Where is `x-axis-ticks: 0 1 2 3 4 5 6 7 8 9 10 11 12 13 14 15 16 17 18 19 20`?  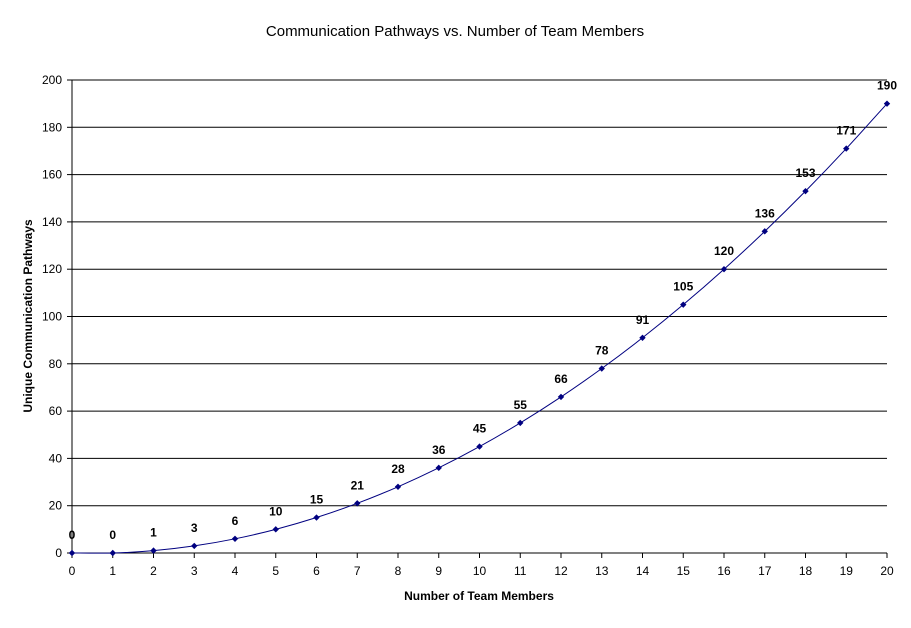
x-axis-ticks: 0 1 2 3 4 5 6 7 8 9 10 11 12 13 14 15 16 17 18 19 20 is located at coordinates (481, 565).